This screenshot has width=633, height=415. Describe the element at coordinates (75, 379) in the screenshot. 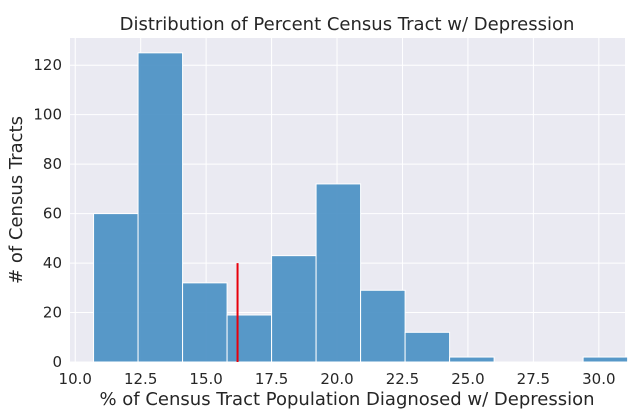

I see `x-tick-label: 10.0` at that location.